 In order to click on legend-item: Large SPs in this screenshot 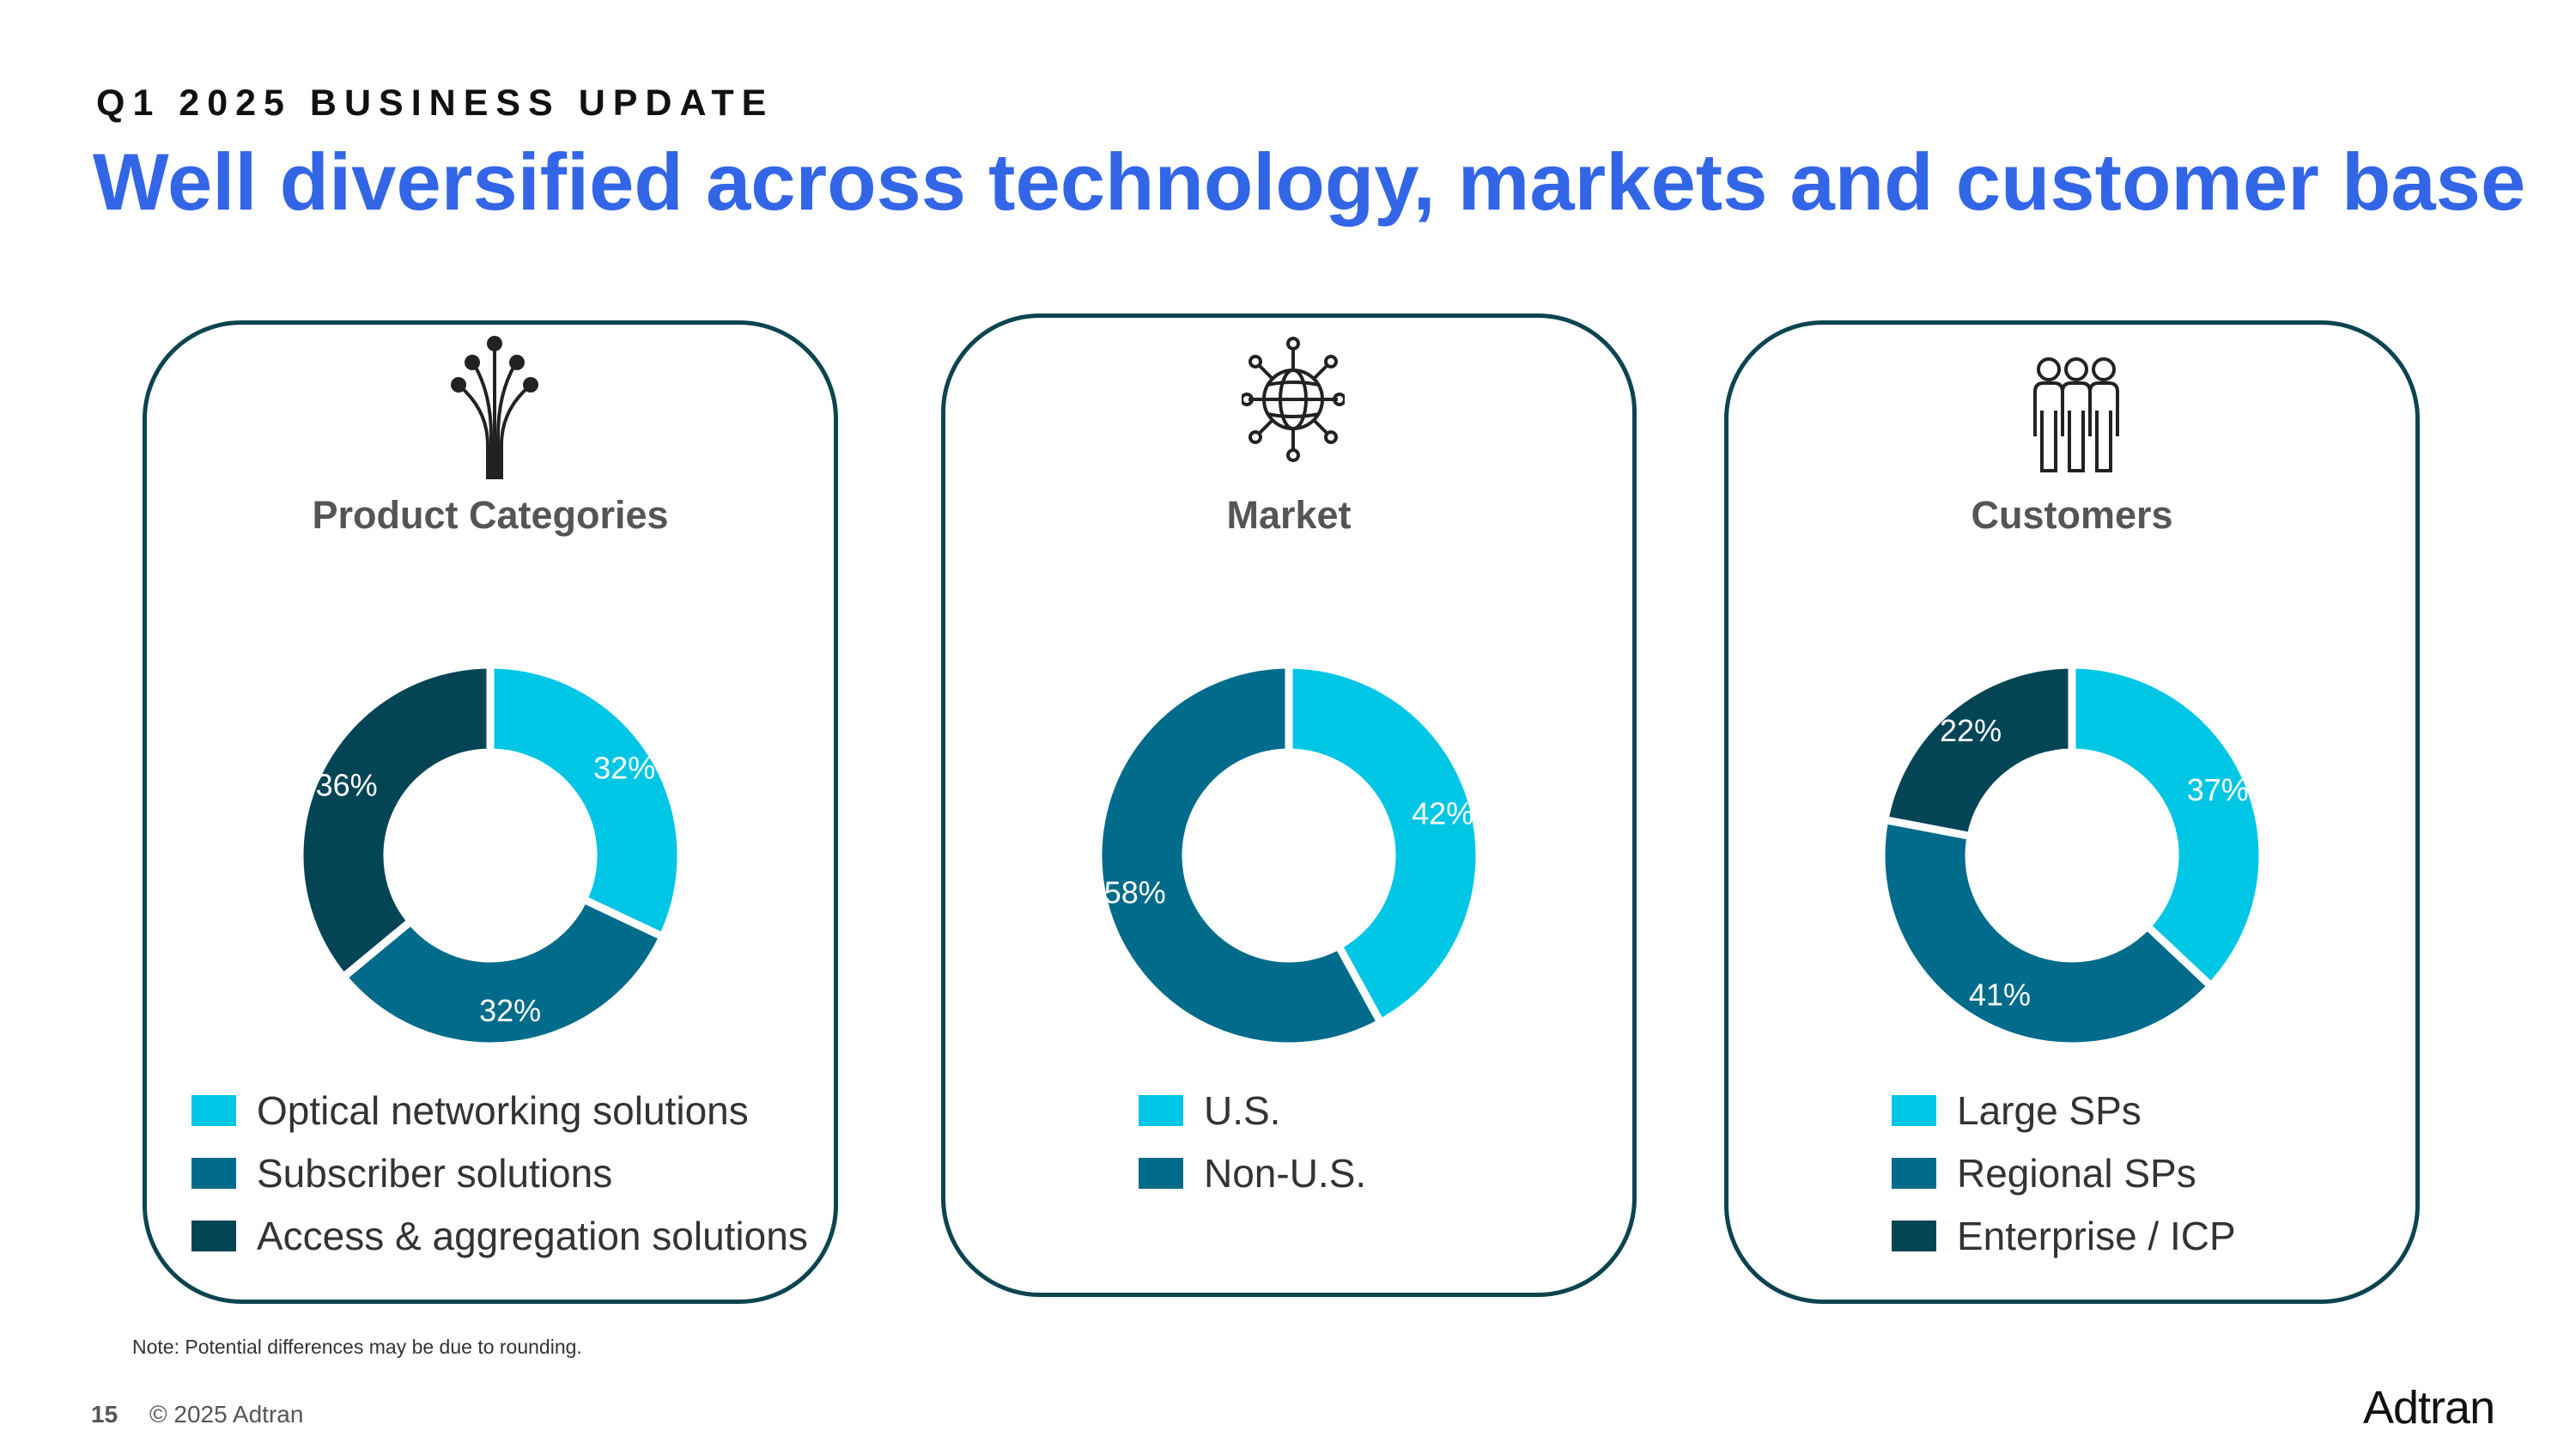, I will do `click(2064, 1110)`.